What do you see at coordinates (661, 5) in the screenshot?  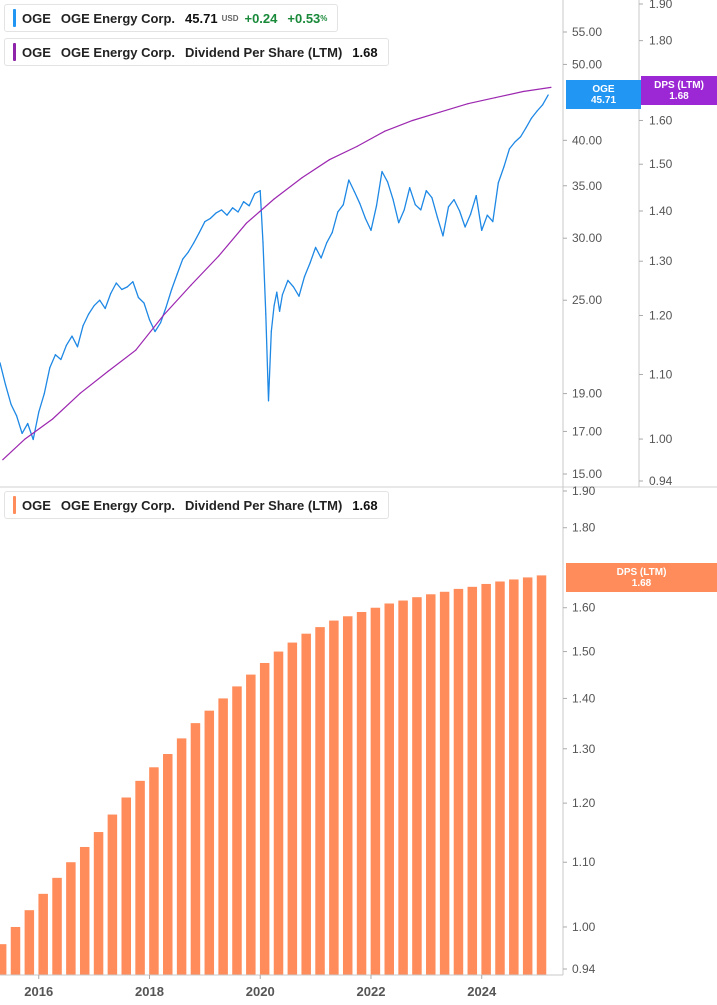 I see `dps-top-tick-label: 1.90` at bounding box center [661, 5].